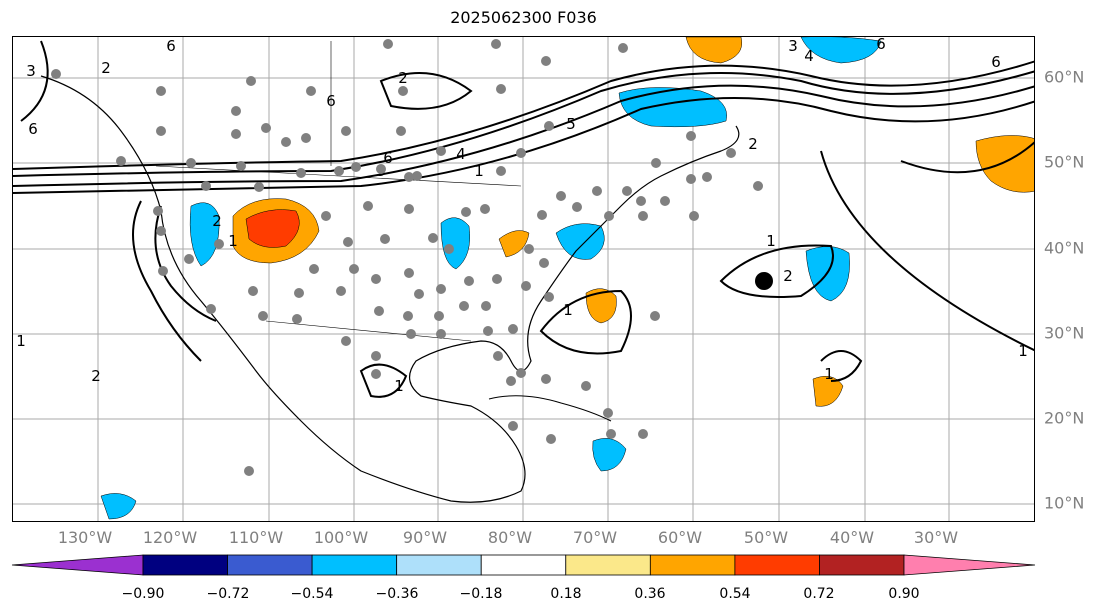 Image resolution: width=1105 pixels, height=615 pixels. What do you see at coordinates (1064, 248) in the screenshot?
I see `latitude-label: 40°N` at bounding box center [1064, 248].